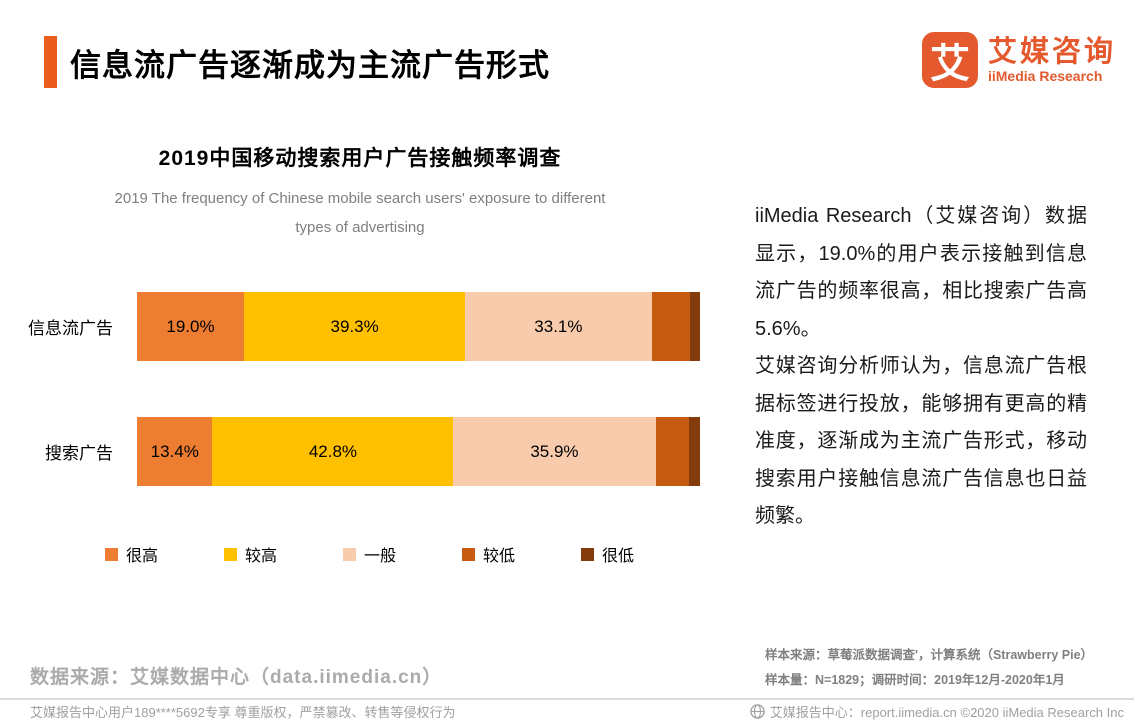  Describe the element at coordinates (757, 711) in the screenshot. I see `globe-icon` at that location.